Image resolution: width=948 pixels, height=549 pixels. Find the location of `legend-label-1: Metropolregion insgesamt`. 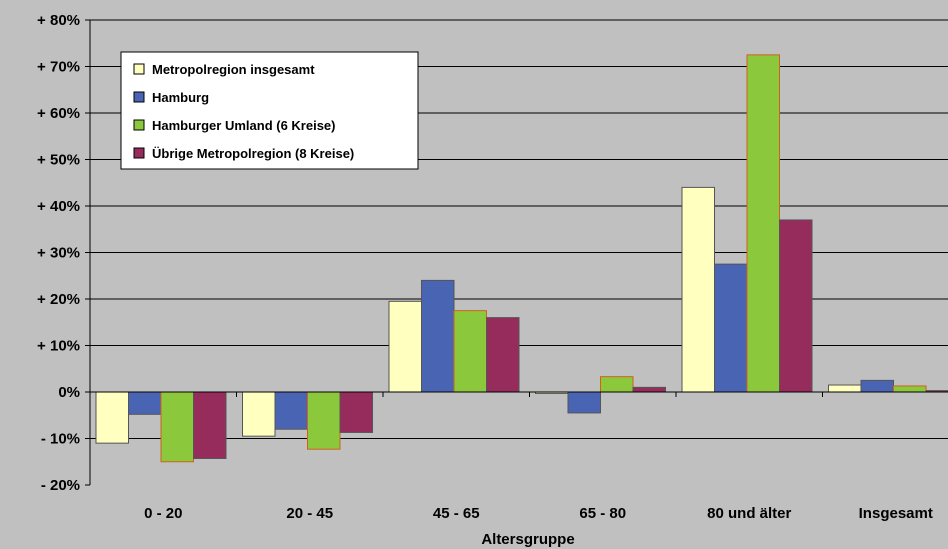

legend-label-1: Metropolregion insgesamt is located at coordinates (233, 69).